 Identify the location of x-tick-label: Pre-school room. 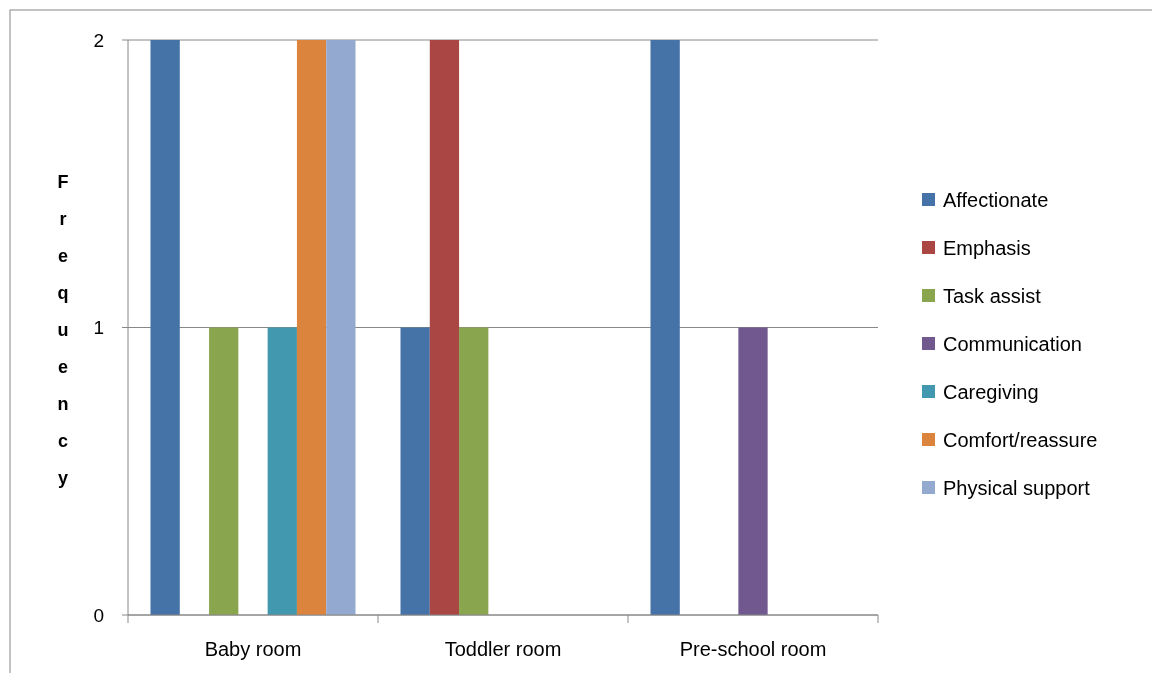
(753, 649).